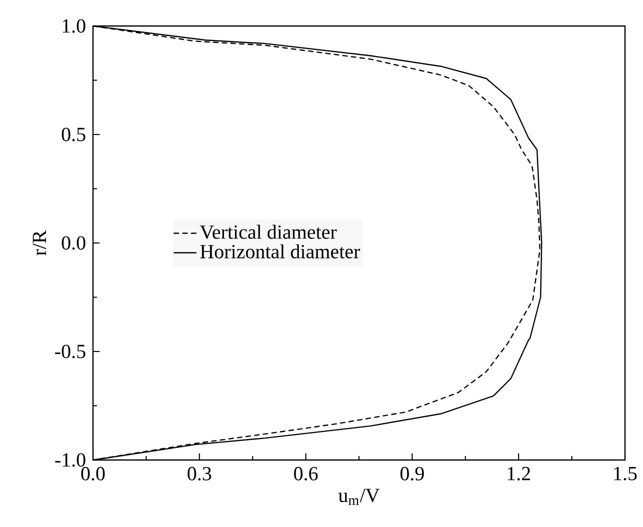 The image size is (643, 527). What do you see at coordinates (74, 135) in the screenshot?
I see `y-tick-label: 0.5` at bounding box center [74, 135].